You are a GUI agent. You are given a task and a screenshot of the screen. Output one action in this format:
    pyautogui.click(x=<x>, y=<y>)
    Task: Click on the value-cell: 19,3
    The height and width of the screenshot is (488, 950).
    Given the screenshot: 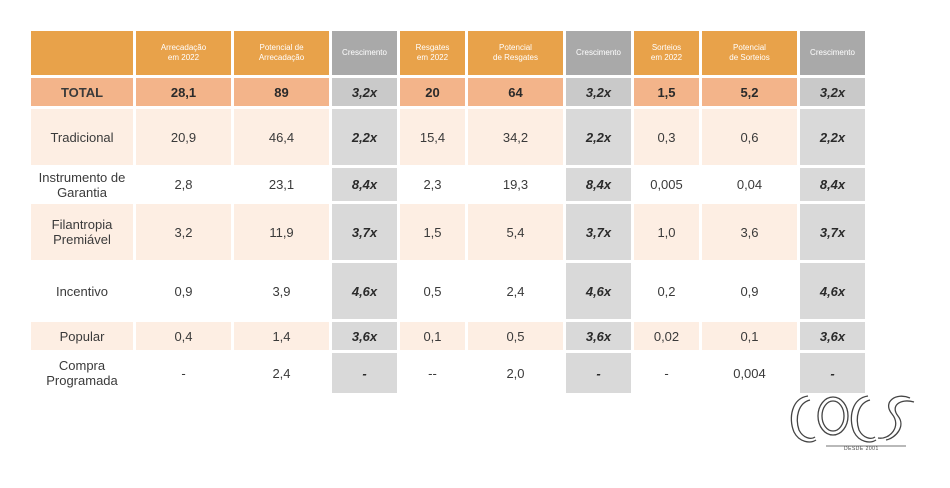 What is the action you would take?
    pyautogui.click(x=515, y=184)
    